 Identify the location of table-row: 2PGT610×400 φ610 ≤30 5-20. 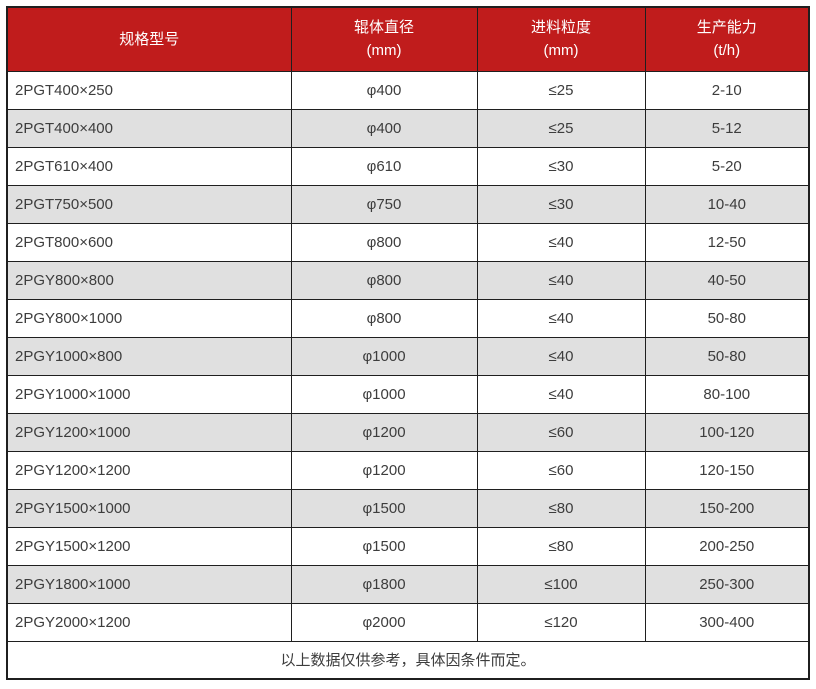
(408, 166).